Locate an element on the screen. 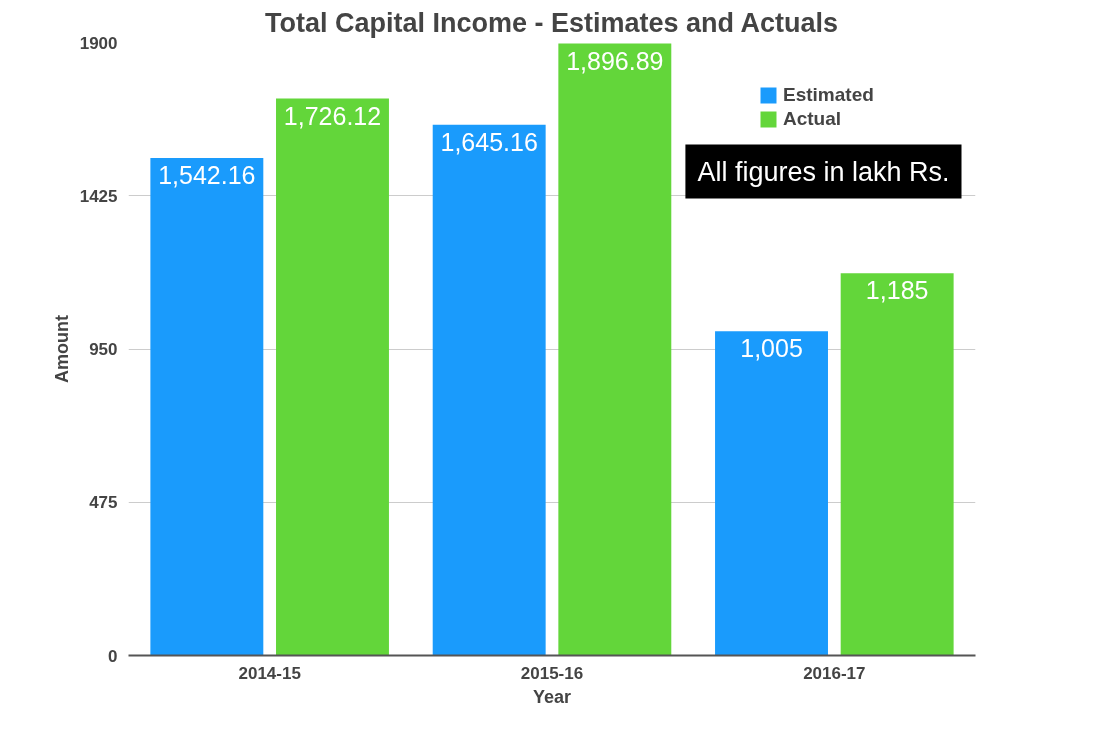 This screenshot has width=1097, height=729. x-axis-title: Year is located at coordinates (552, 696).